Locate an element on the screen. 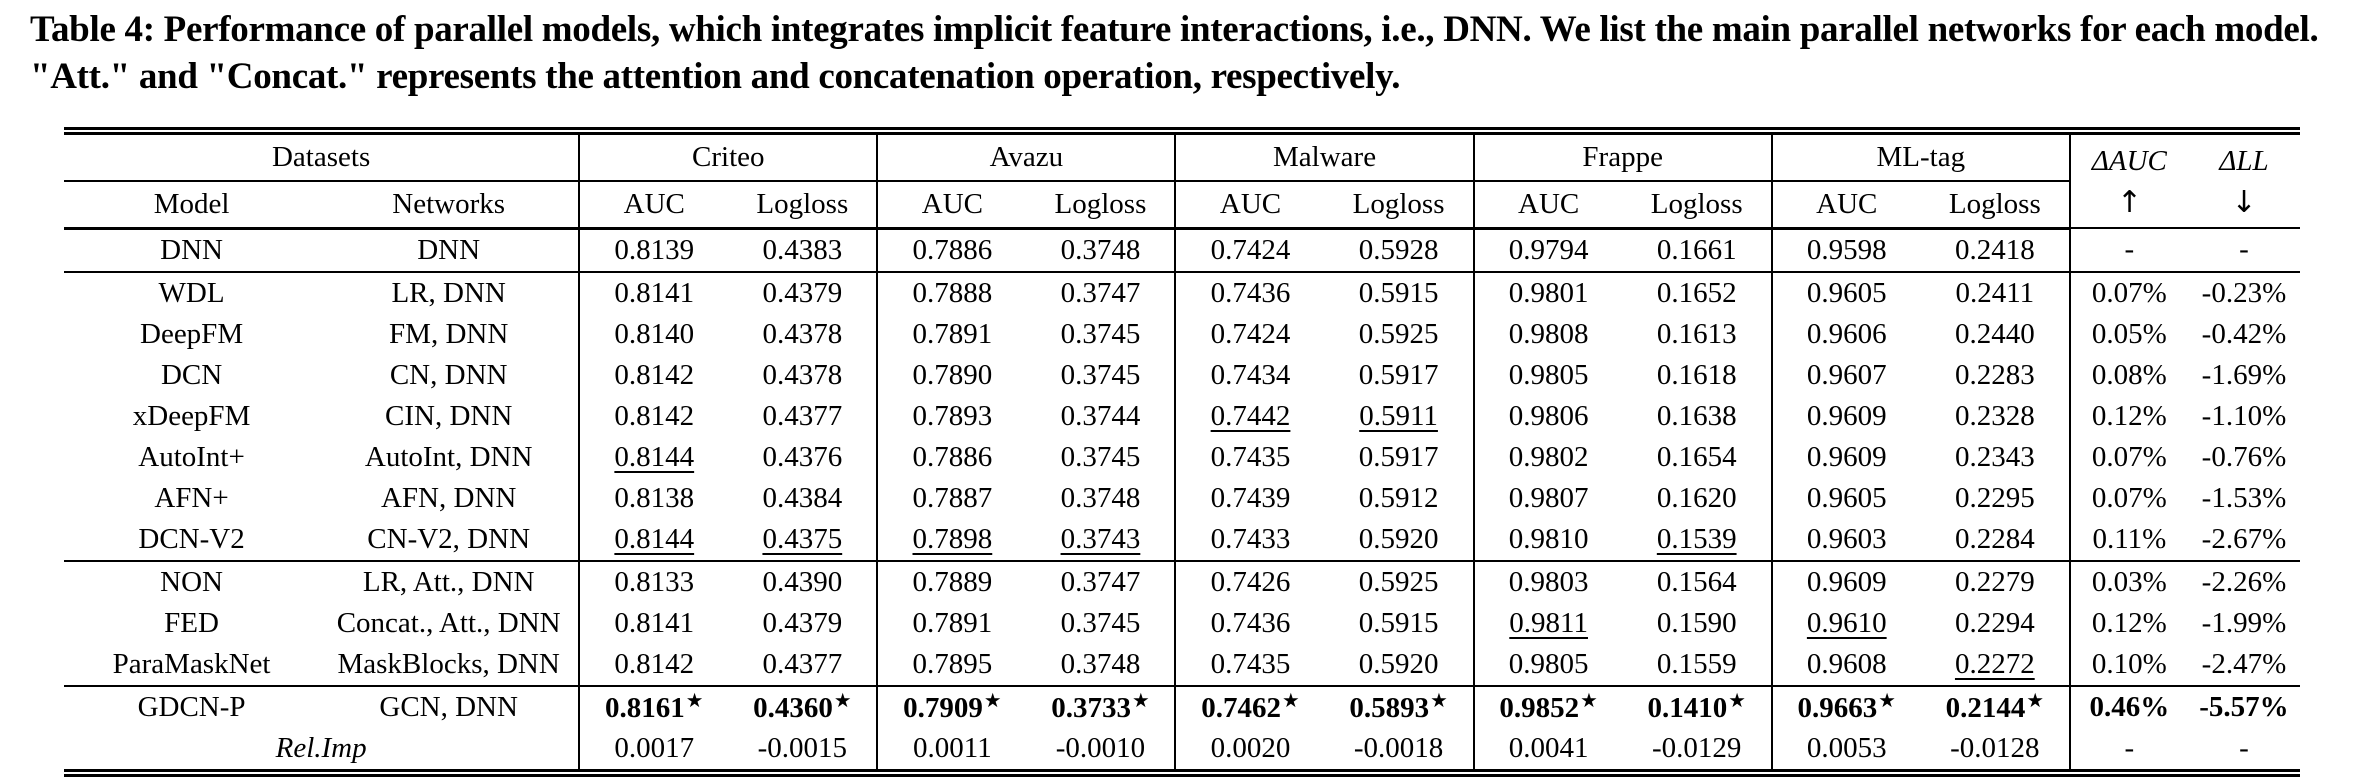 The width and height of the screenshot is (2366, 782). networks-cell: DNN is located at coordinates (450, 250).